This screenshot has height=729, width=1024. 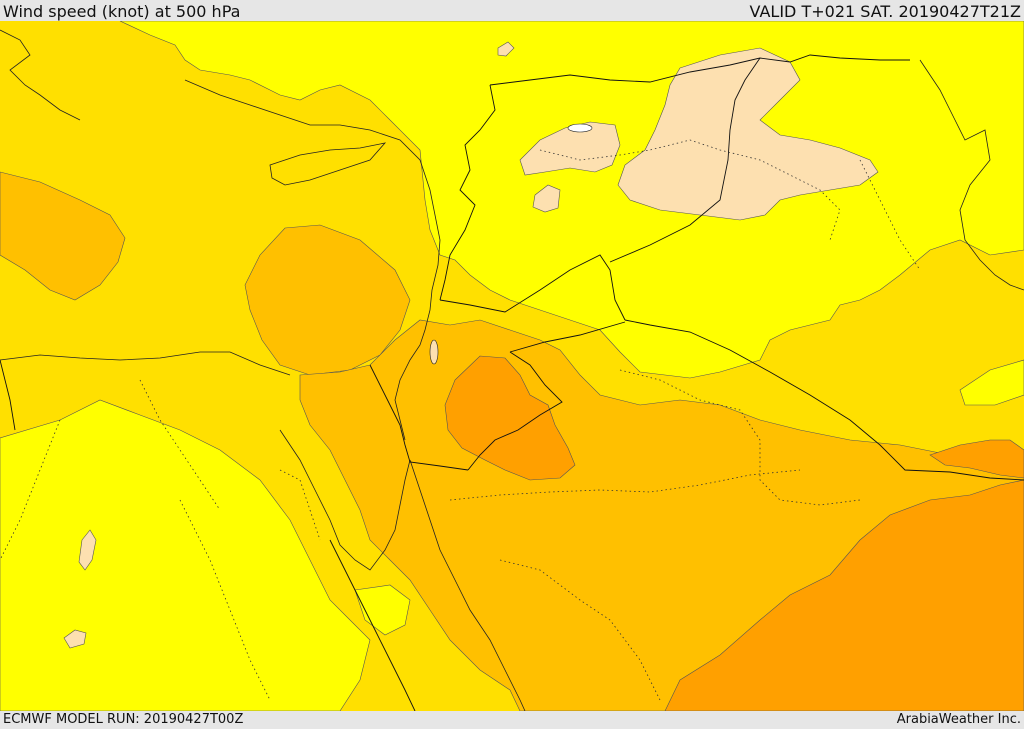 I want to click on model-run: ECMWF MODEL RUN: 20190427T00Z, so click(x=123, y=719).